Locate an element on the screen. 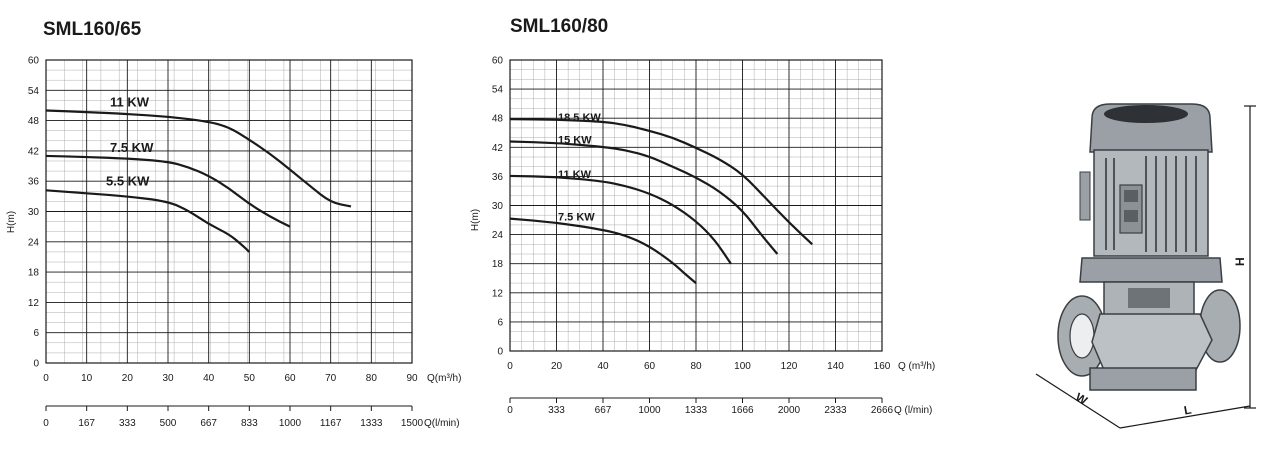  dimension-h-label: H is located at coordinates (1240, 261).